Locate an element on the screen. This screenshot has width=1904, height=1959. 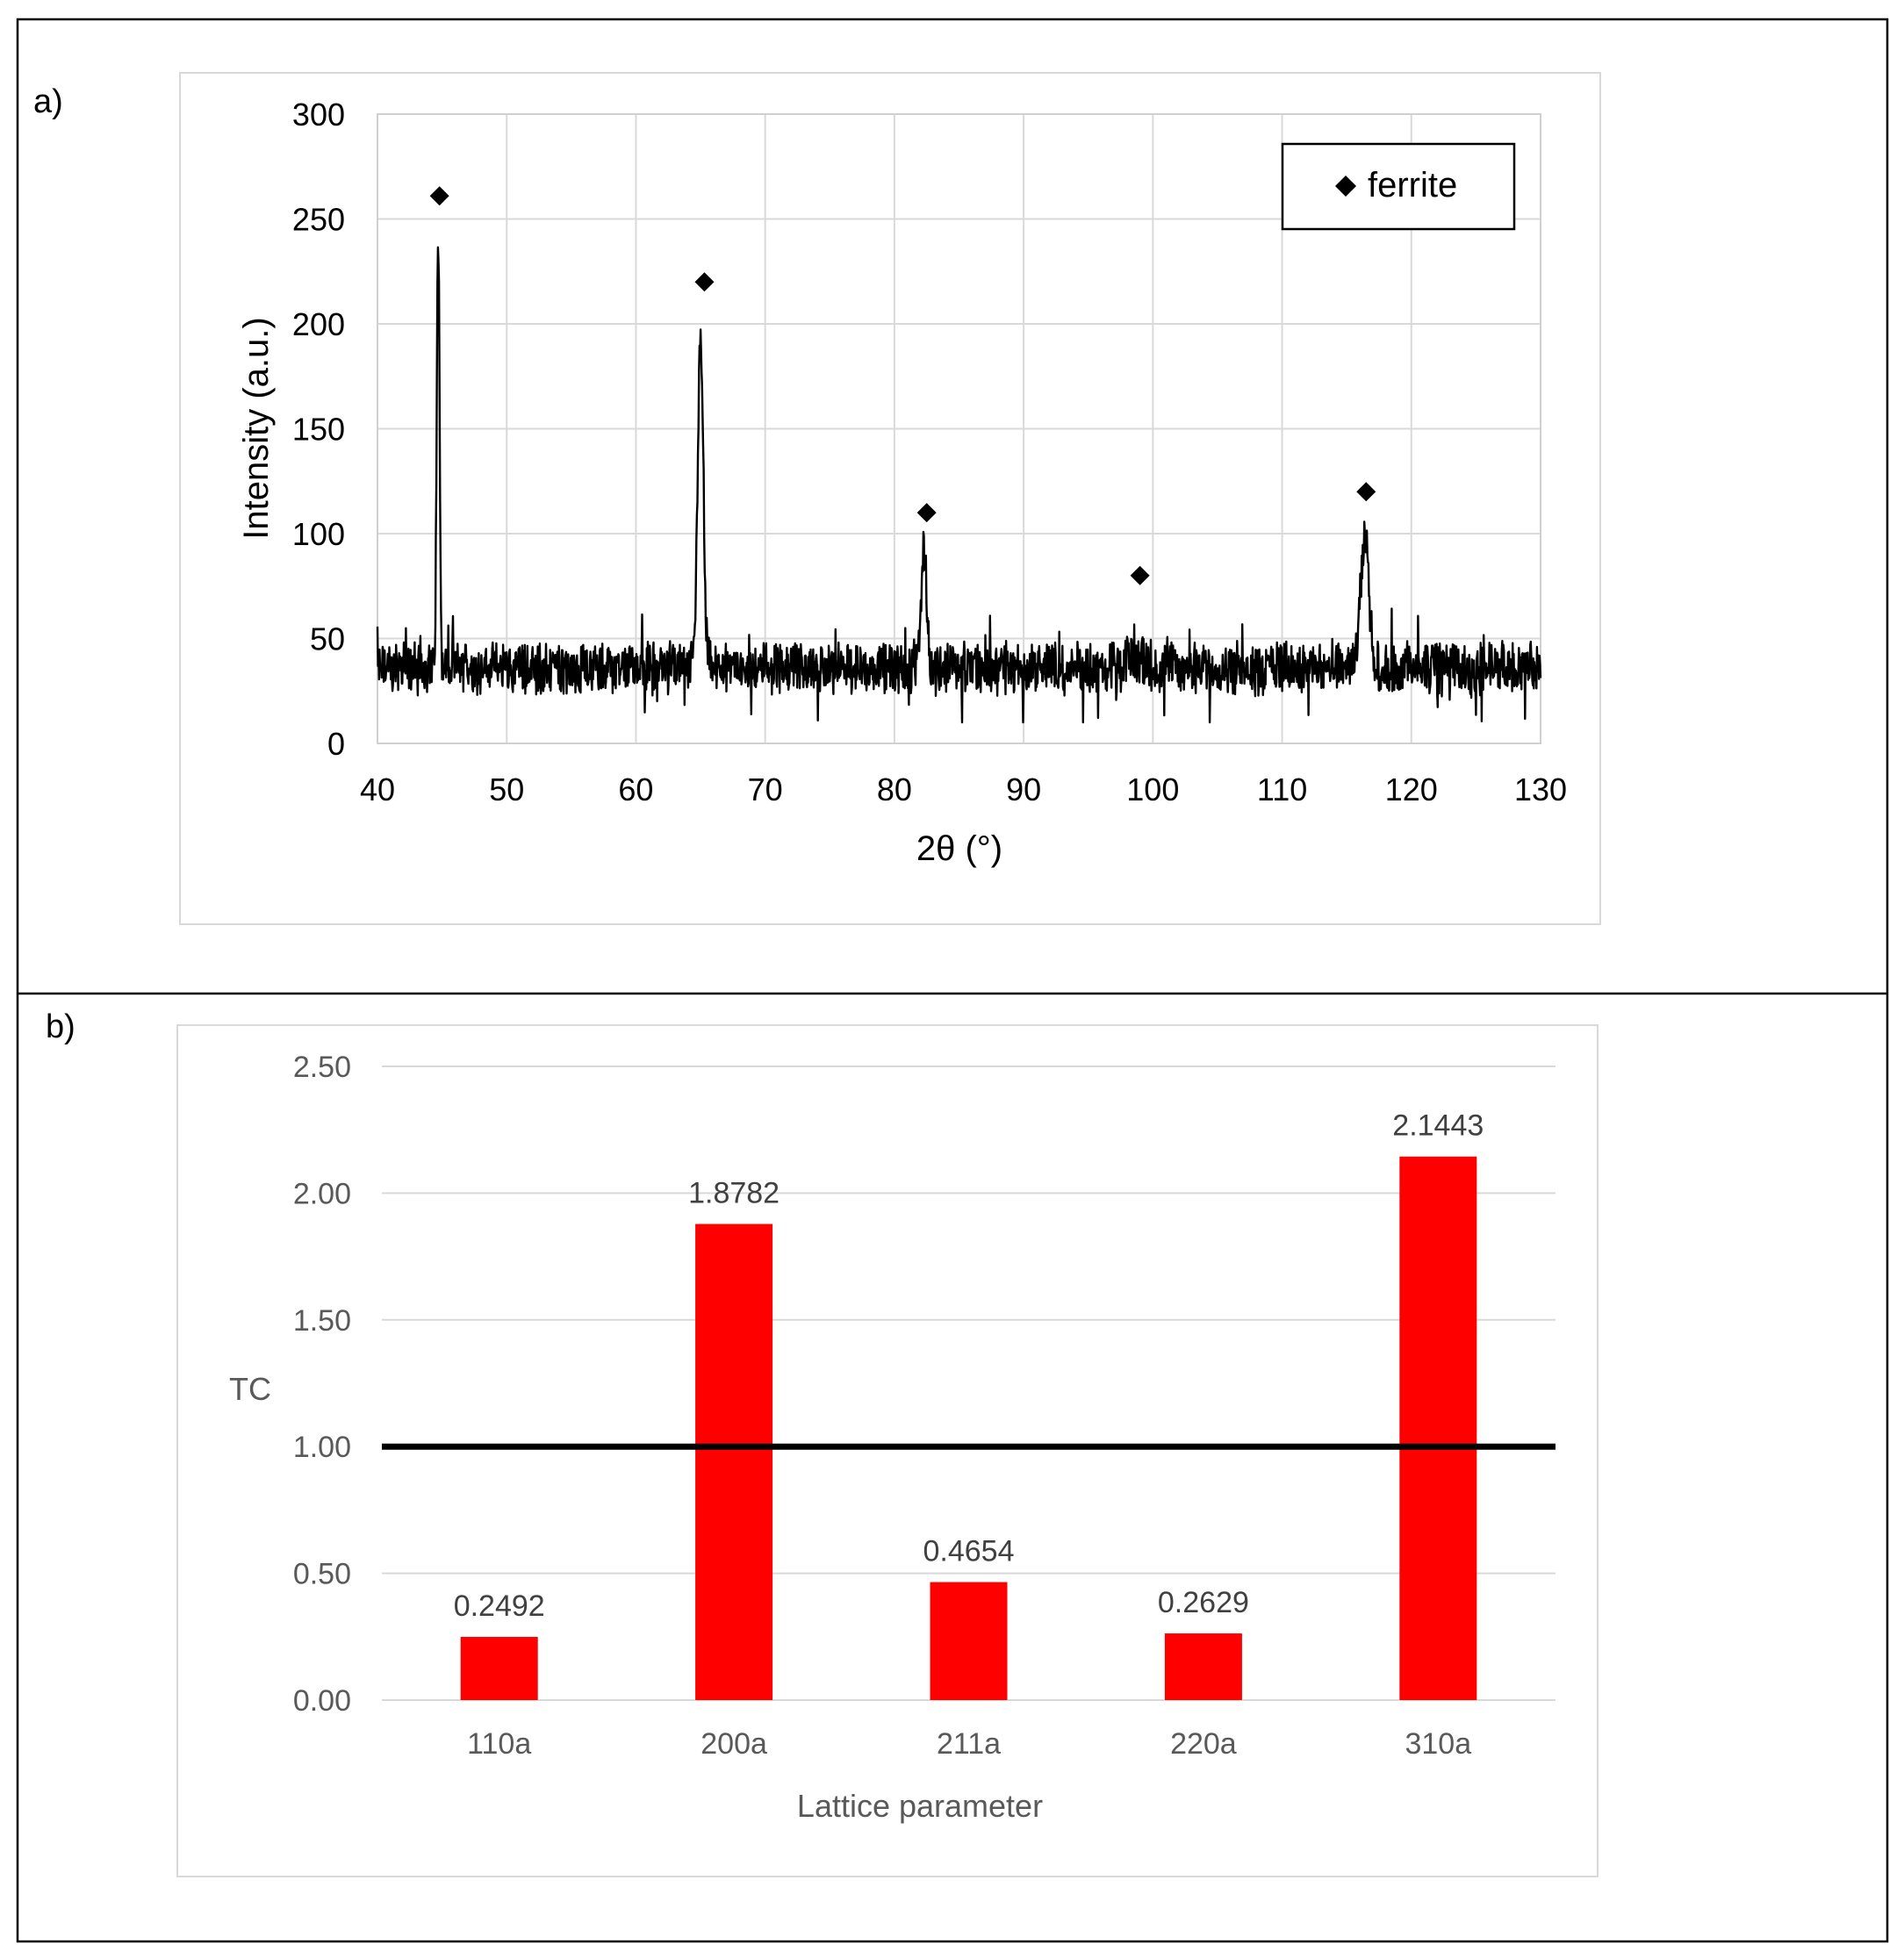
x-tick-label: 130 is located at coordinates (1540, 789).